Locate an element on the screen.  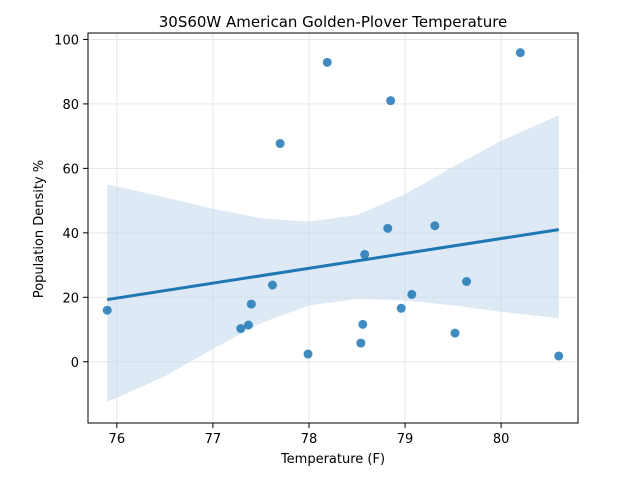
x-tick-label: 79 is located at coordinates (405, 439).